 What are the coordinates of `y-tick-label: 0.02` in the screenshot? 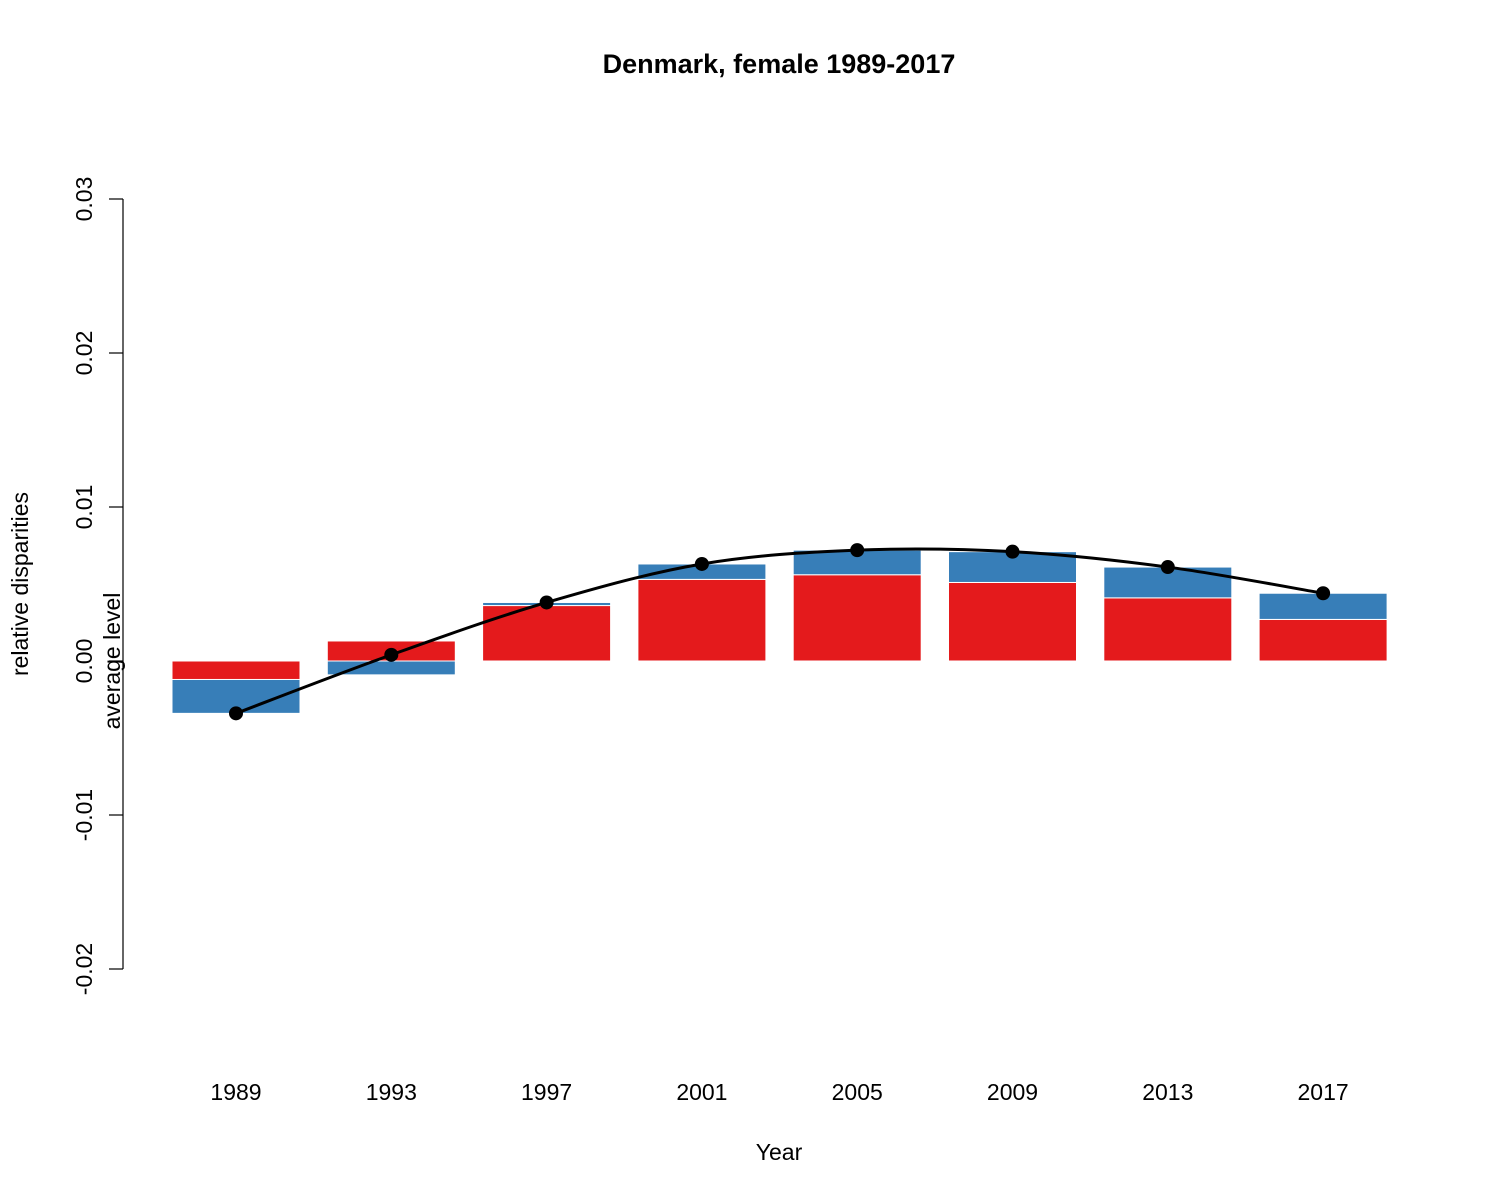 It's located at (84, 353).